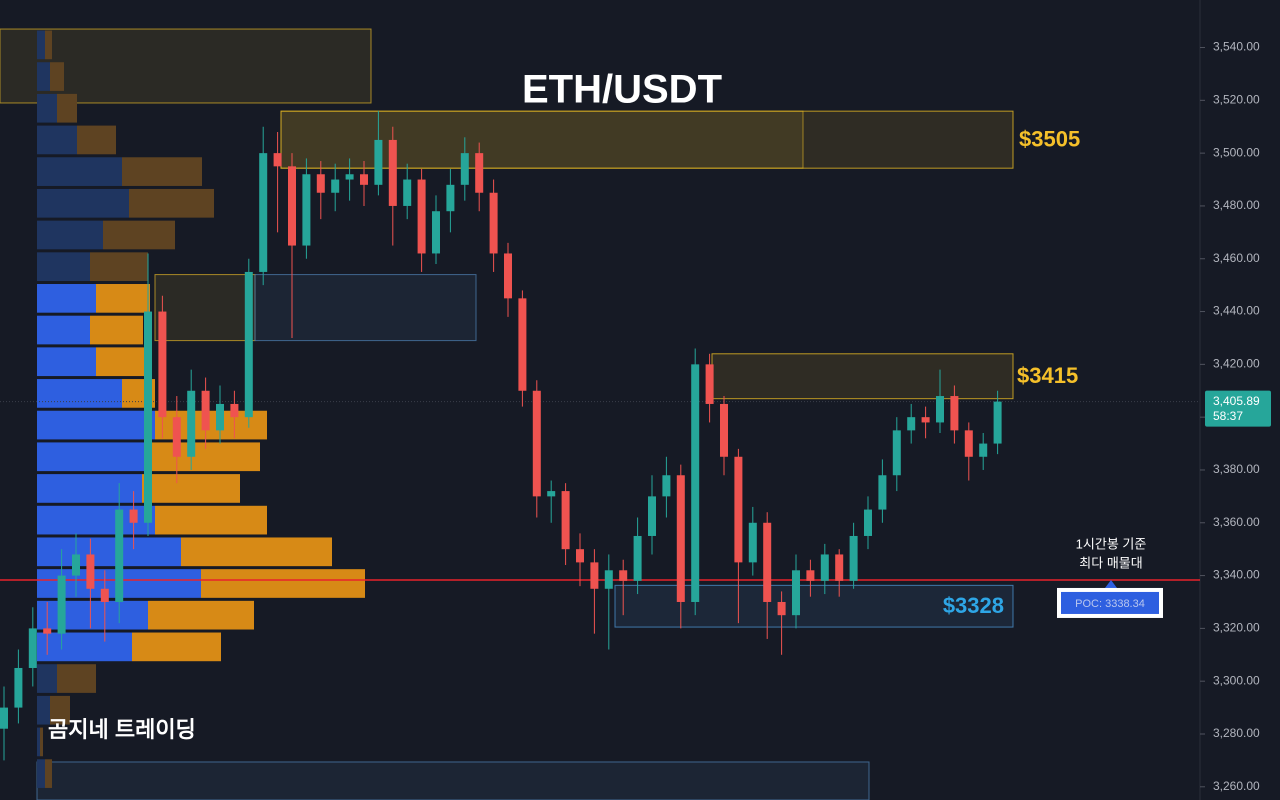  Describe the element at coordinates (1111, 583) in the screenshot. I see `poc-pointer` at that location.